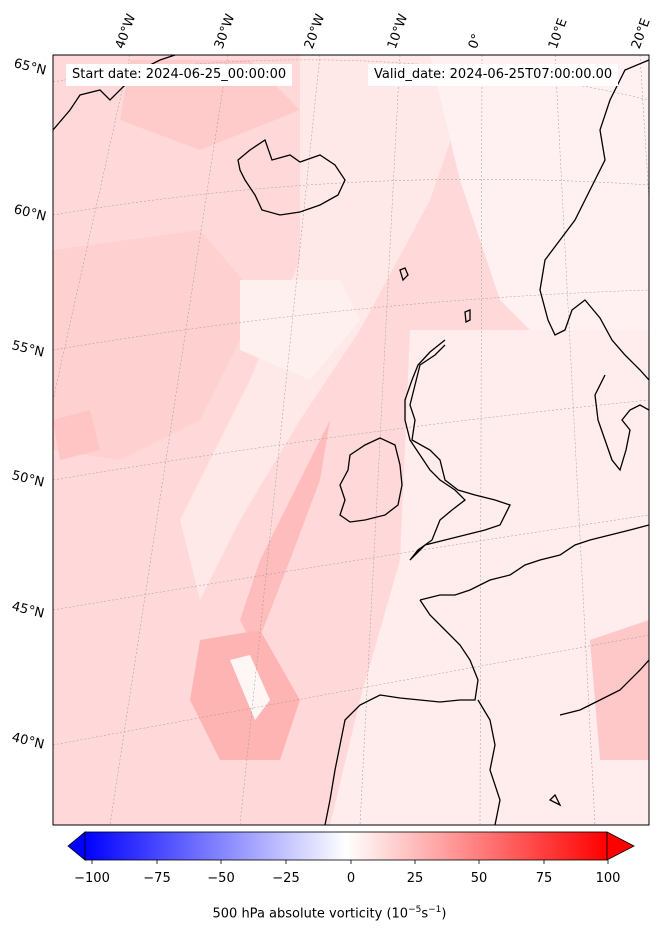  What do you see at coordinates (493, 75) in the screenshot?
I see `valid-date-label: Valid_date: 2024-06-25T07:00:00.00` at bounding box center [493, 75].